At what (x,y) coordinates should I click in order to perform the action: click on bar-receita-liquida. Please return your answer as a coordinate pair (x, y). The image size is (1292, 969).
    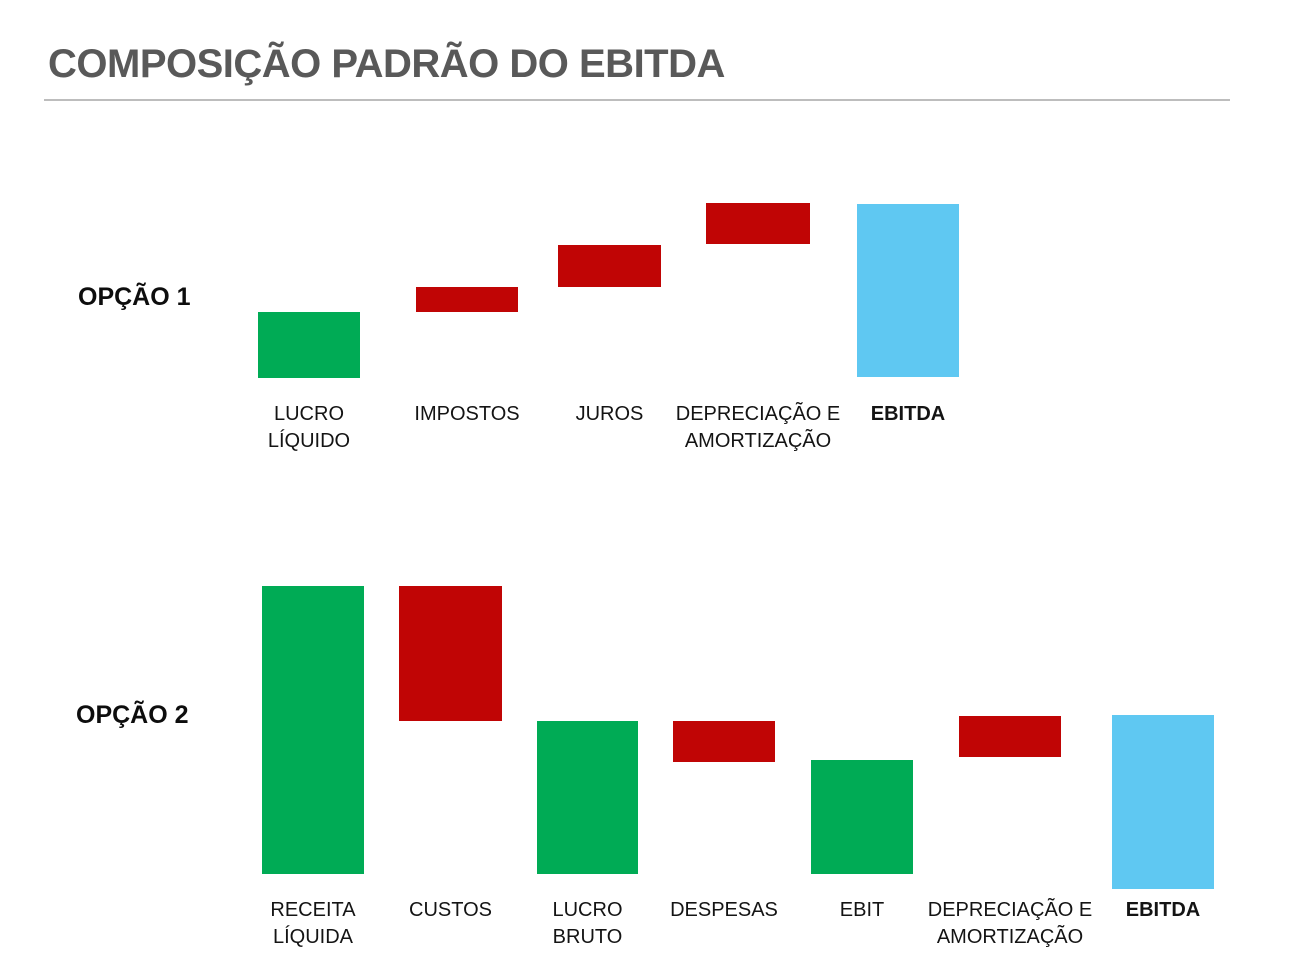
    Looking at the image, I should click on (313, 730).